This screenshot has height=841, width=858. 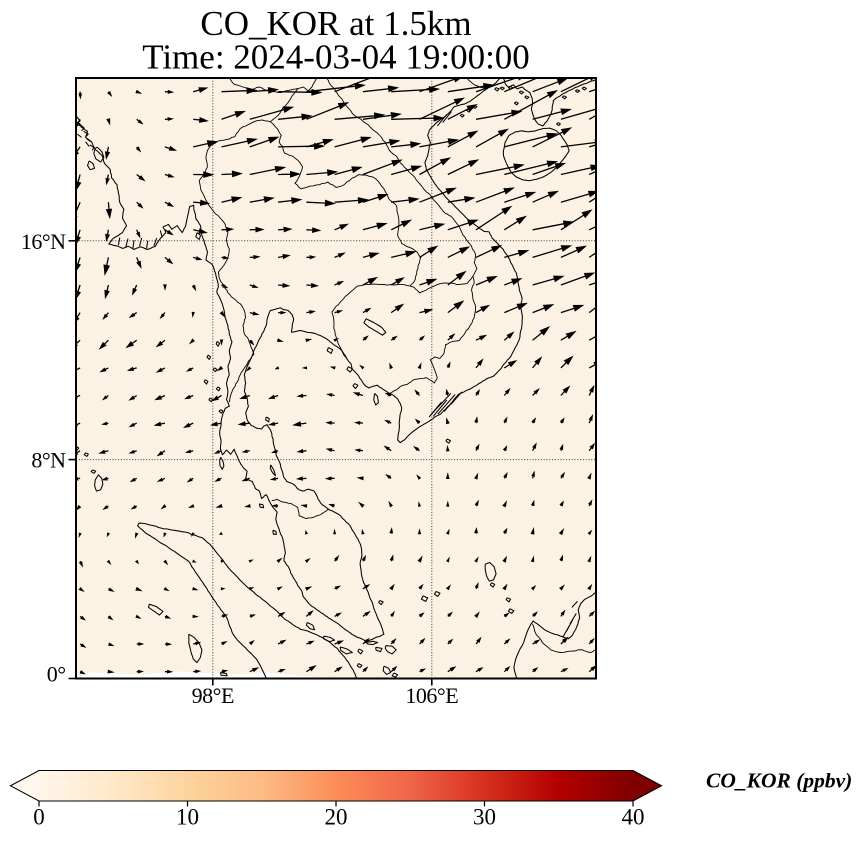 What do you see at coordinates (336, 817) in the screenshot?
I see `svg-text: 20` at bounding box center [336, 817].